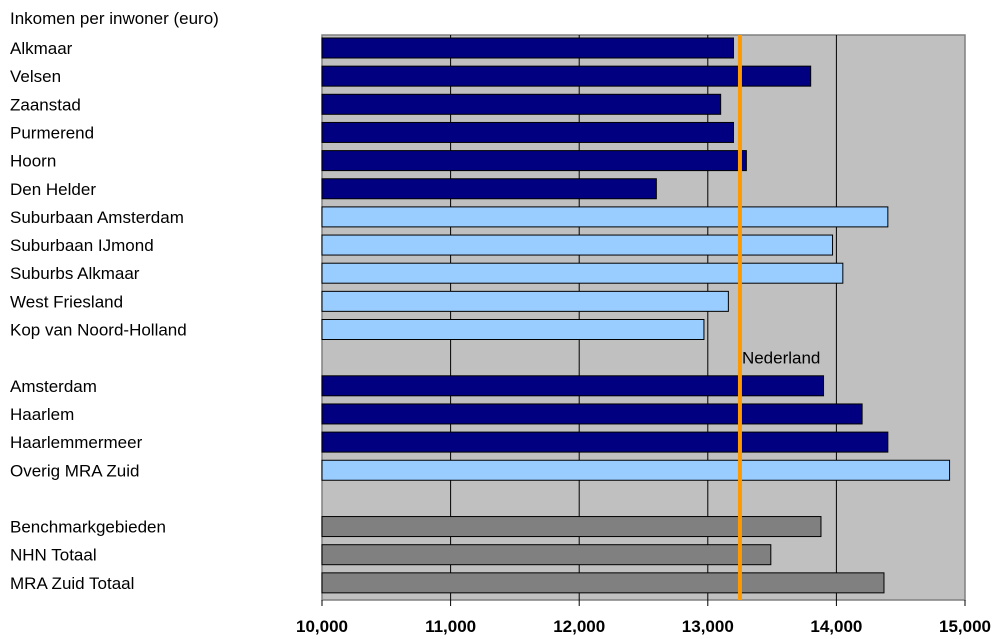  What do you see at coordinates (75, 273) in the screenshot?
I see `category-label: Suburbs Alkmaar` at bounding box center [75, 273].